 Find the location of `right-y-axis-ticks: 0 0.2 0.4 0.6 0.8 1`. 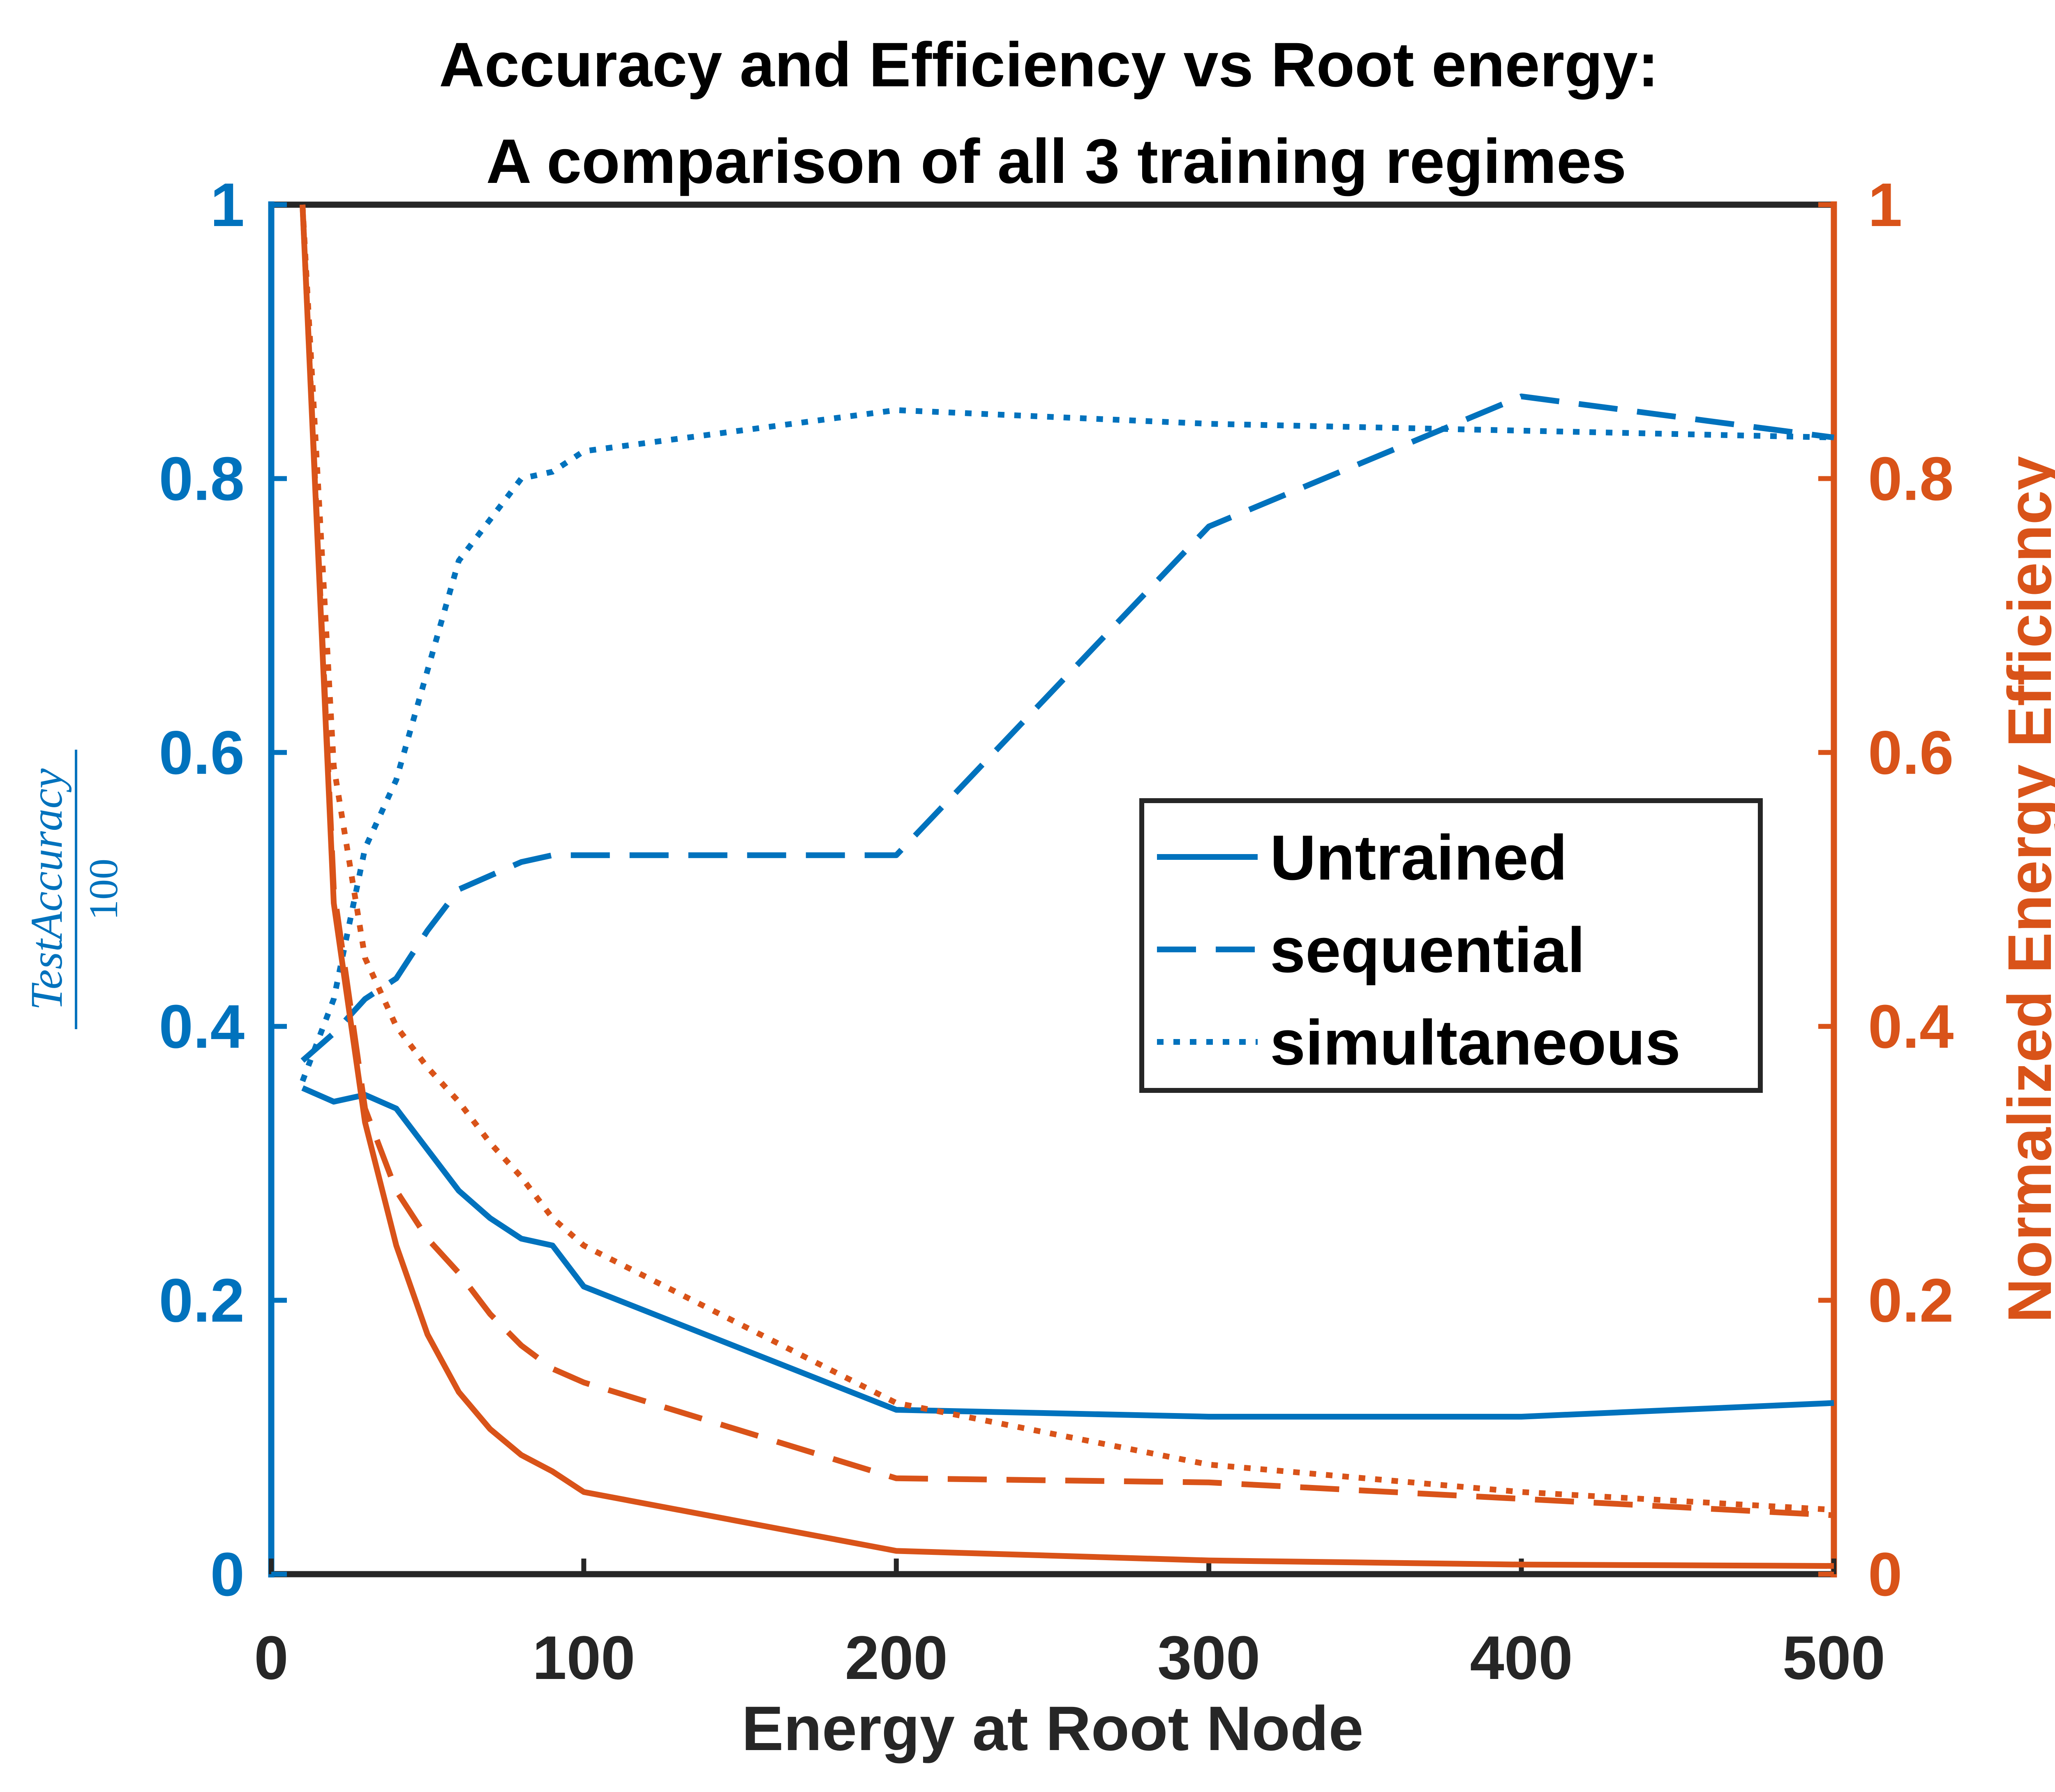

right-y-axis-ticks: 0 0.2 0.4 0.6 0.8 1 is located at coordinates (1886, 890).